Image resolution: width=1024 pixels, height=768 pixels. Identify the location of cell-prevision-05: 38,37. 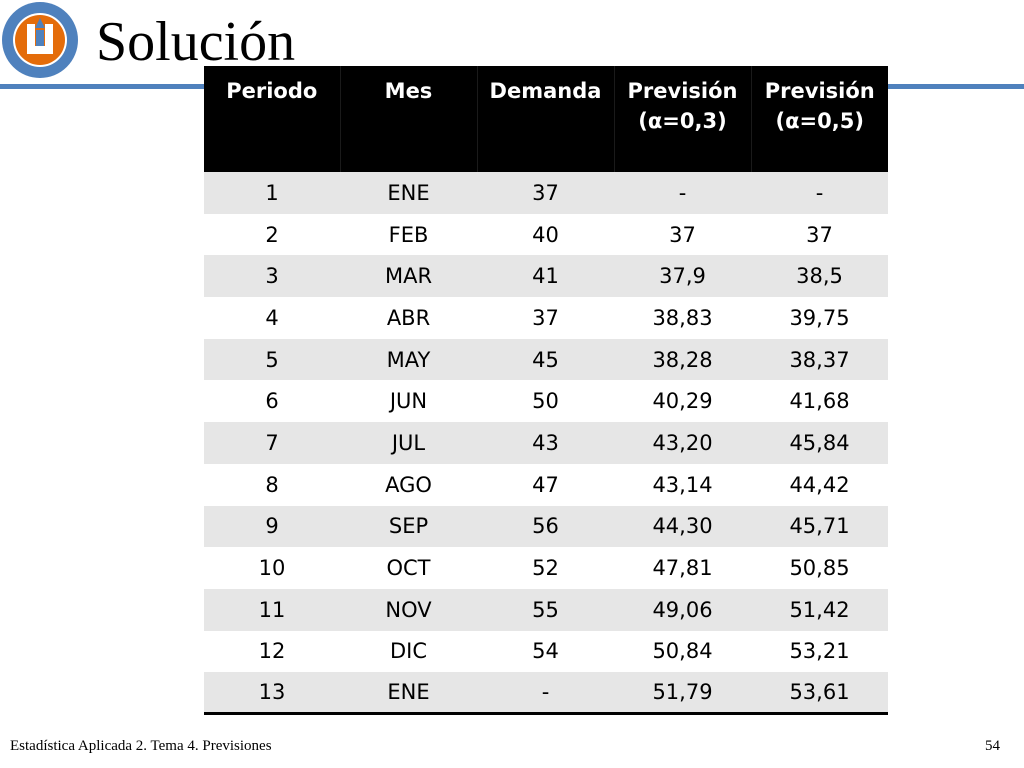
(819, 359).